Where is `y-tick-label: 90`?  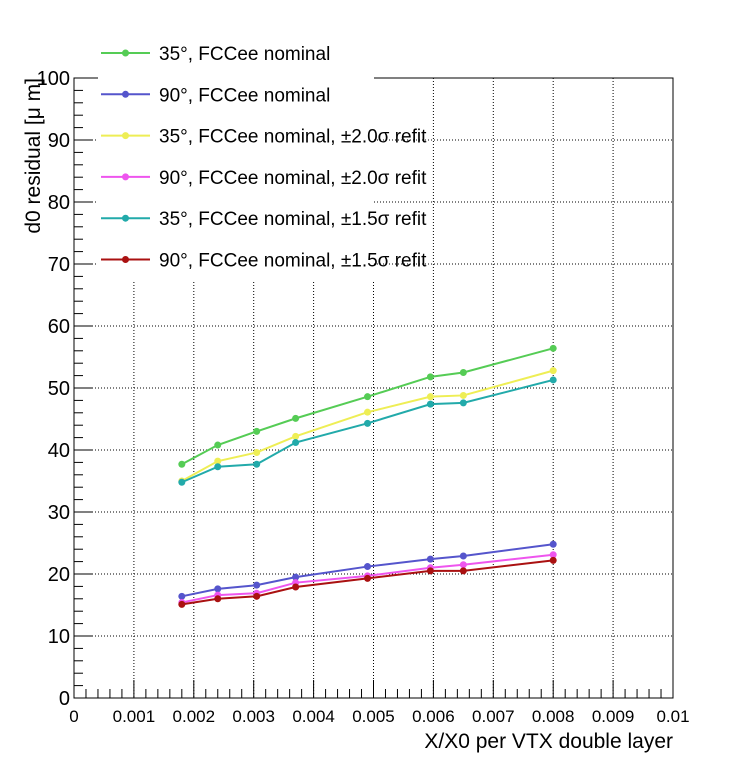 y-tick-label: 90 is located at coordinates (59, 141).